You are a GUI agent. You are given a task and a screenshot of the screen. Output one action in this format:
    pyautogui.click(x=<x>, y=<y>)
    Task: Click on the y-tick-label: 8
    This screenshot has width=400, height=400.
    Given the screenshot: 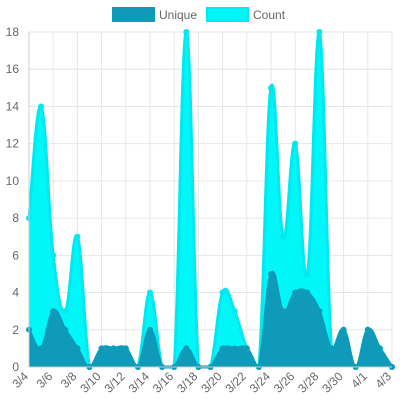 What is the action you would take?
    pyautogui.click(x=15, y=218)
    